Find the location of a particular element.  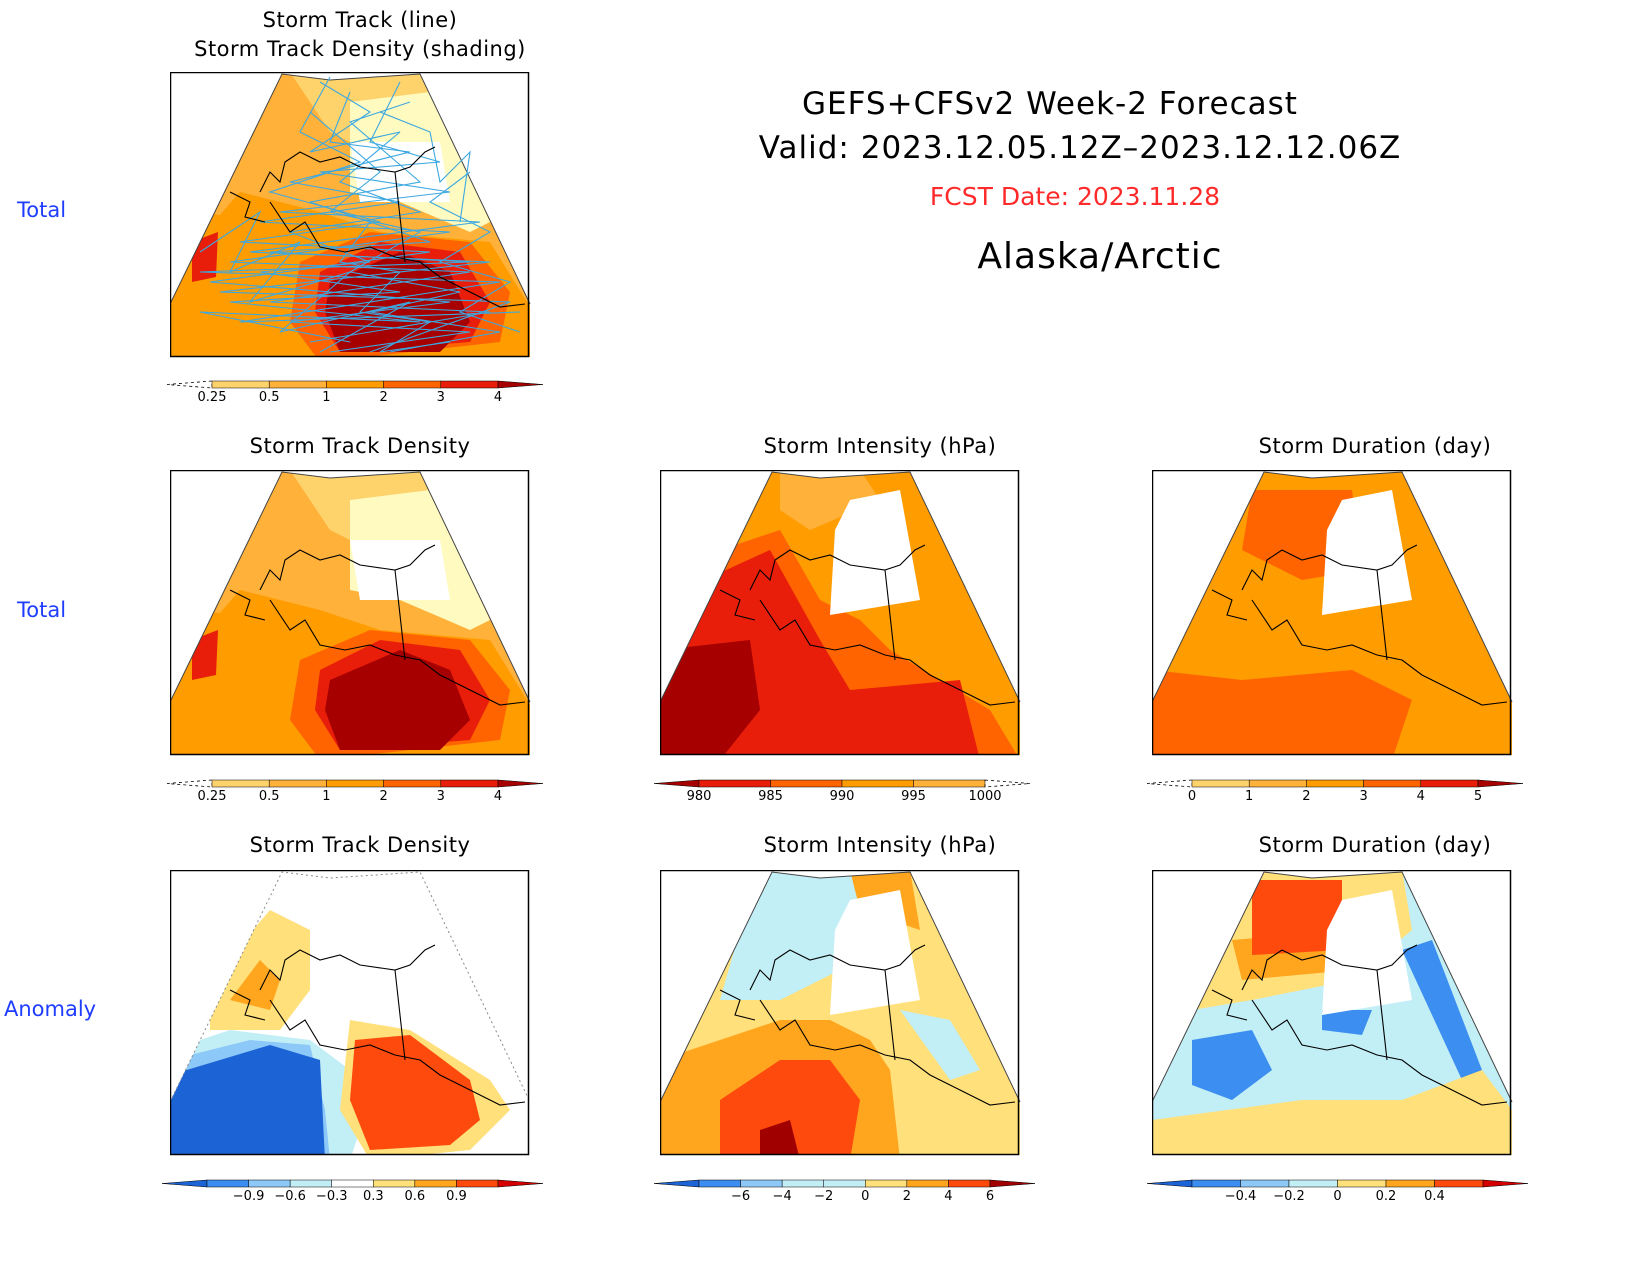

panel-2-shading is located at coordinates (350, 613).